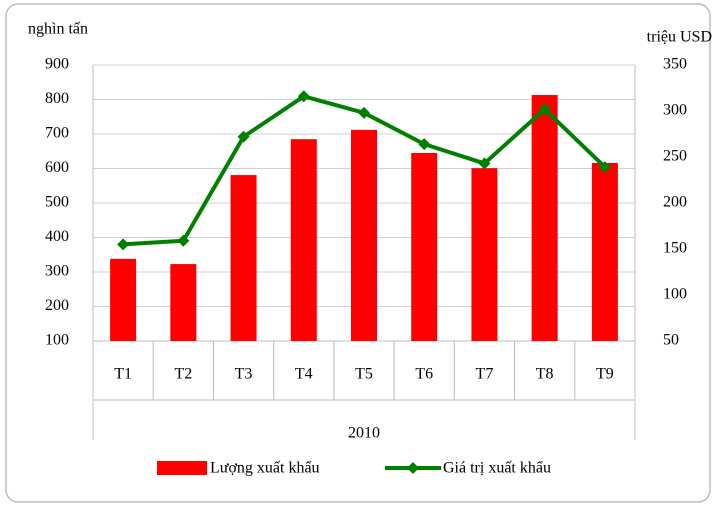  What do you see at coordinates (671, 340) in the screenshot?
I see `y2-tick-label: 50` at bounding box center [671, 340].